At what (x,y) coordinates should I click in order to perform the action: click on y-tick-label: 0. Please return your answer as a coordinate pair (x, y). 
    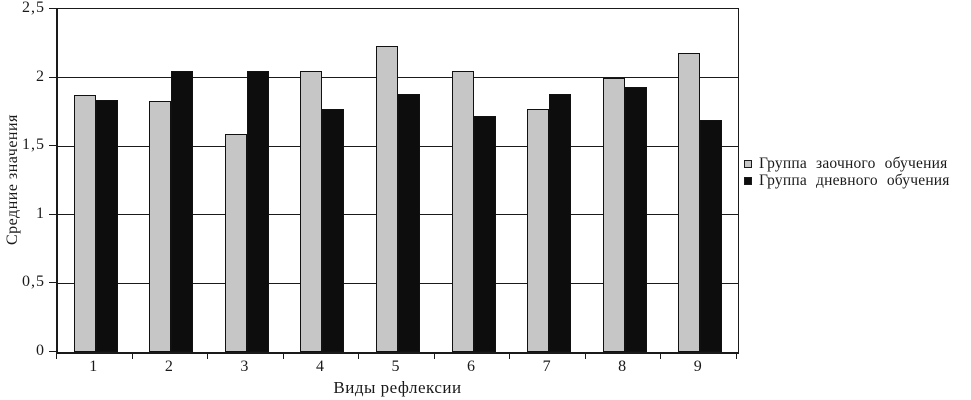
    Looking at the image, I should click on (40, 350).